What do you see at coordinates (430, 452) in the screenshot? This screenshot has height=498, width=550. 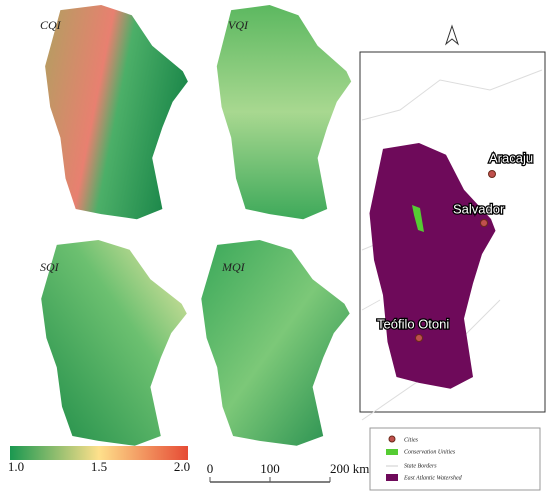 I see `legend-label: Conservation Unities` at bounding box center [430, 452].